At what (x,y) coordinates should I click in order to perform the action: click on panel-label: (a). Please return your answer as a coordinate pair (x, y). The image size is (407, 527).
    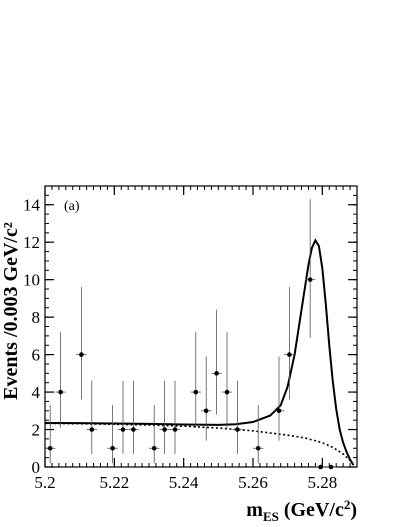
    Looking at the image, I should click on (72, 206).